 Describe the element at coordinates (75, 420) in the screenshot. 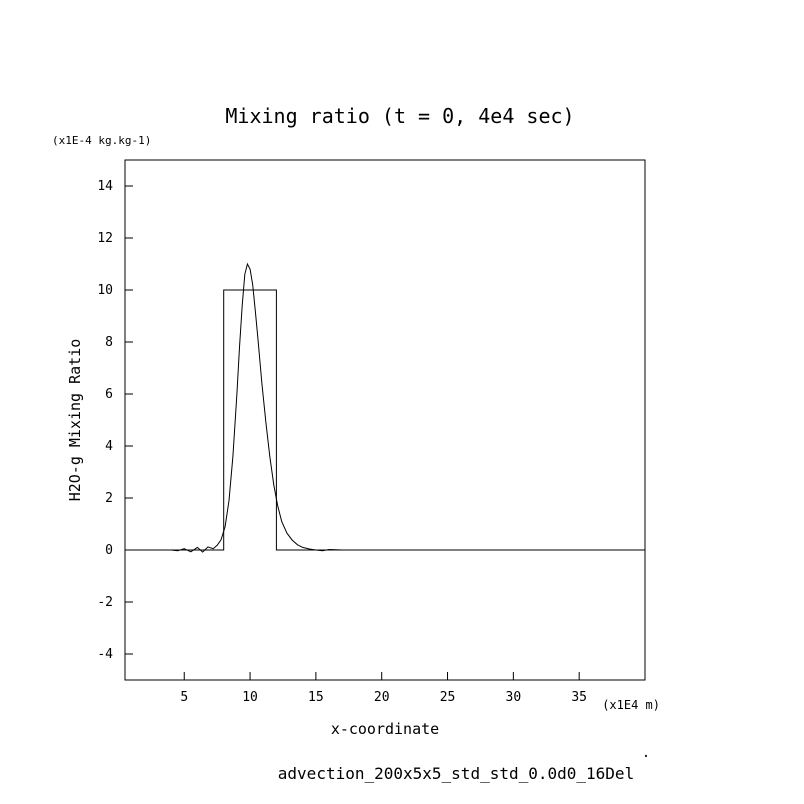

I see `y-axis-title: H2O-g Mixing Ratio` at that location.